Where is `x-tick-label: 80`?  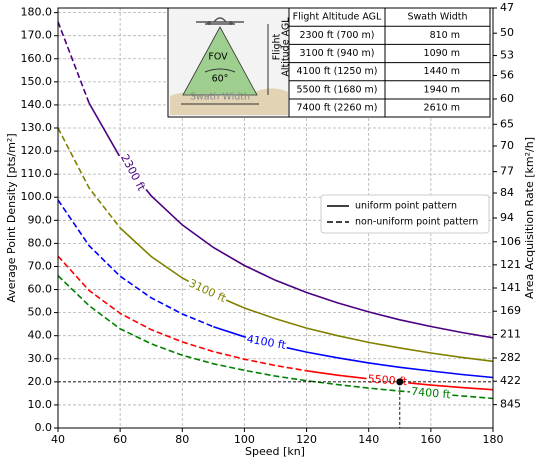 x-tick-label: 80 is located at coordinates (182, 439).